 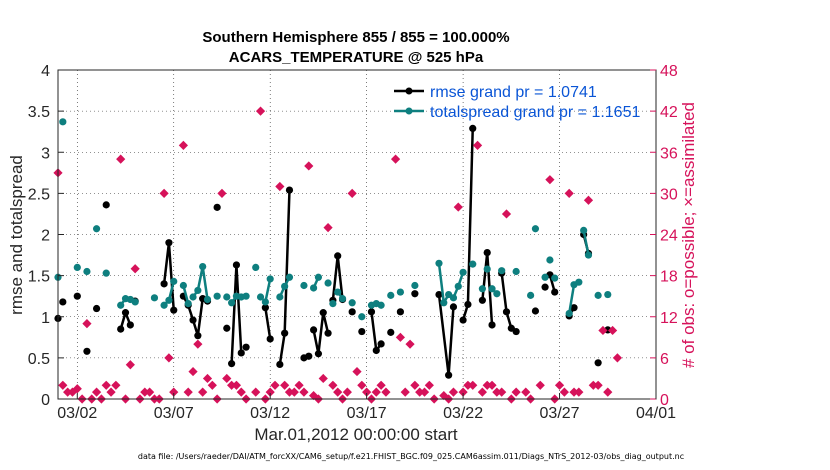 I want to click on chart-title-line-2: ACARS_TEMPERATURE @ 525 hPa, so click(x=356, y=57).